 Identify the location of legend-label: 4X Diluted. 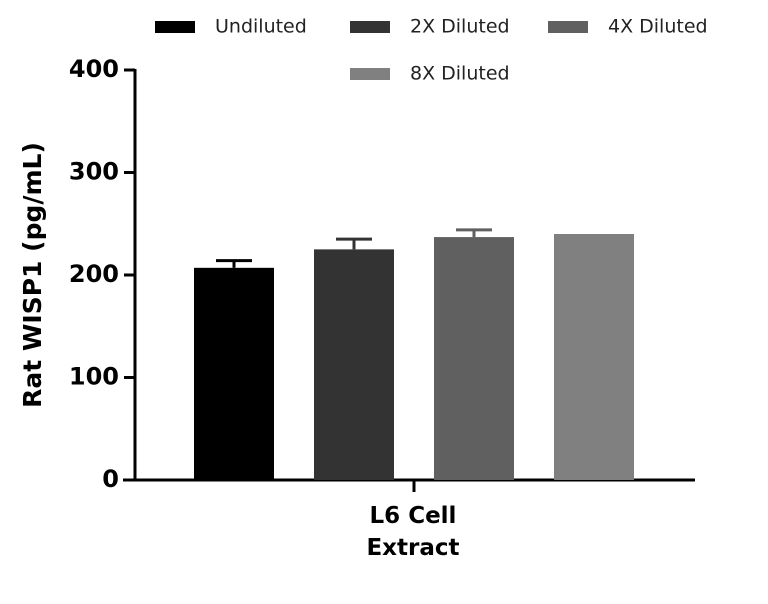
(658, 27).